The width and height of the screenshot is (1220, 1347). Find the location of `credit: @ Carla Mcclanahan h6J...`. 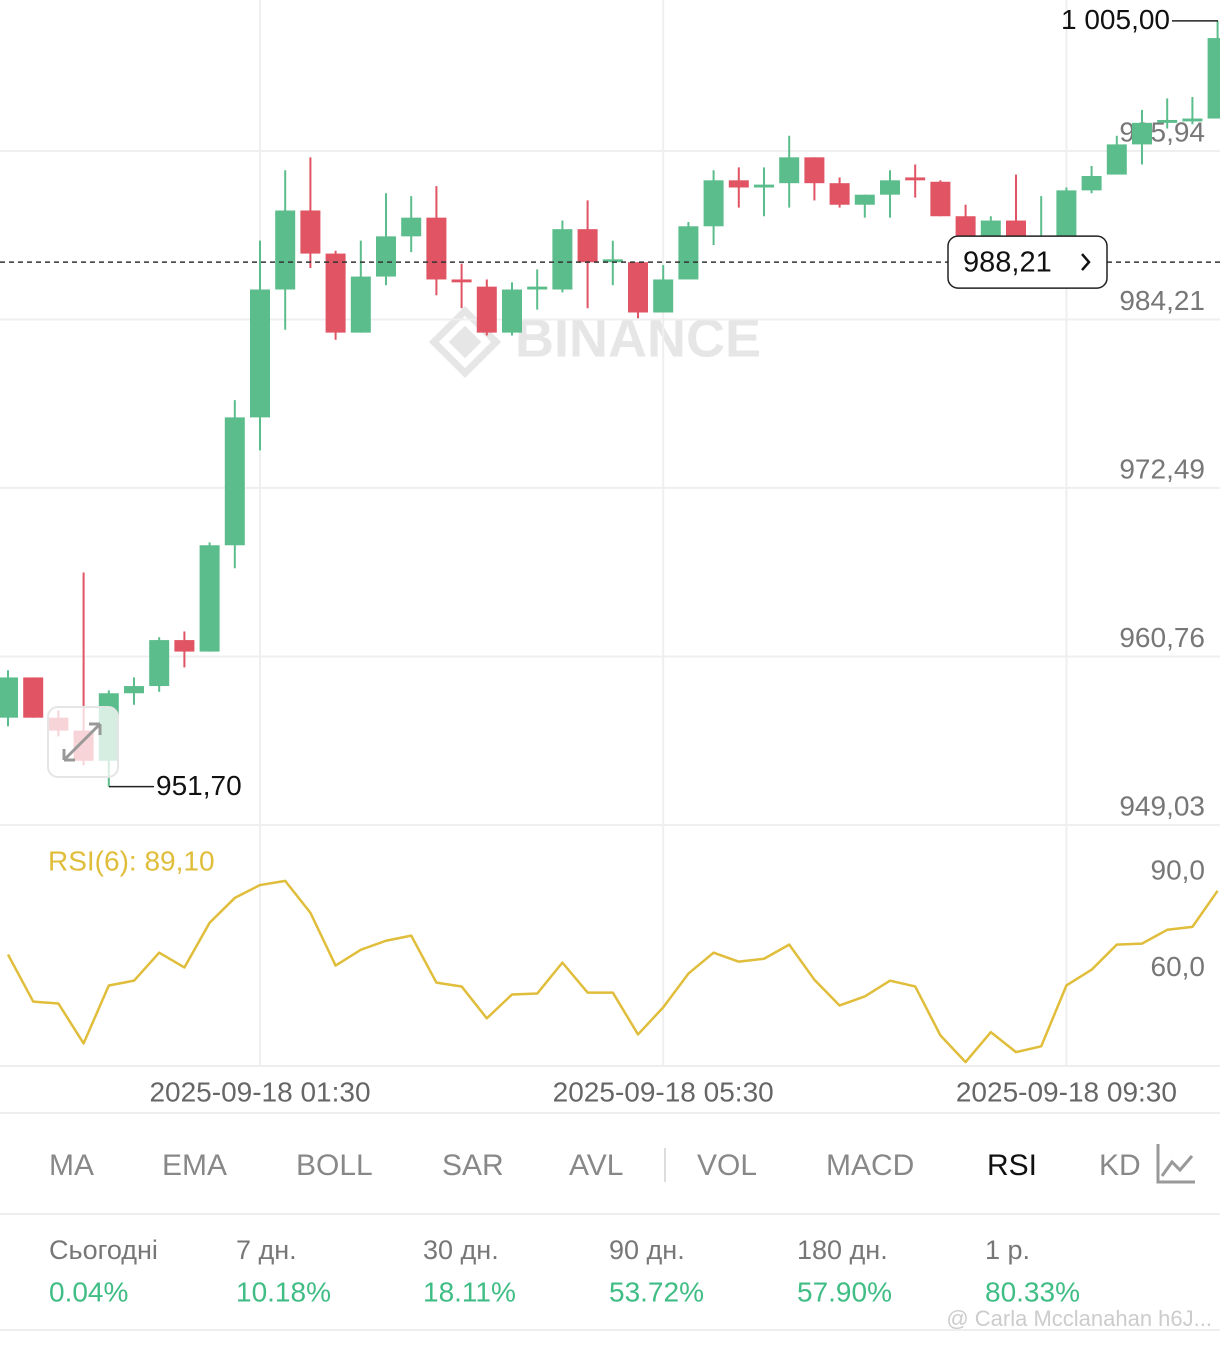

credit: @ Carla Mcclanahan h6J... is located at coordinates (1079, 1318).